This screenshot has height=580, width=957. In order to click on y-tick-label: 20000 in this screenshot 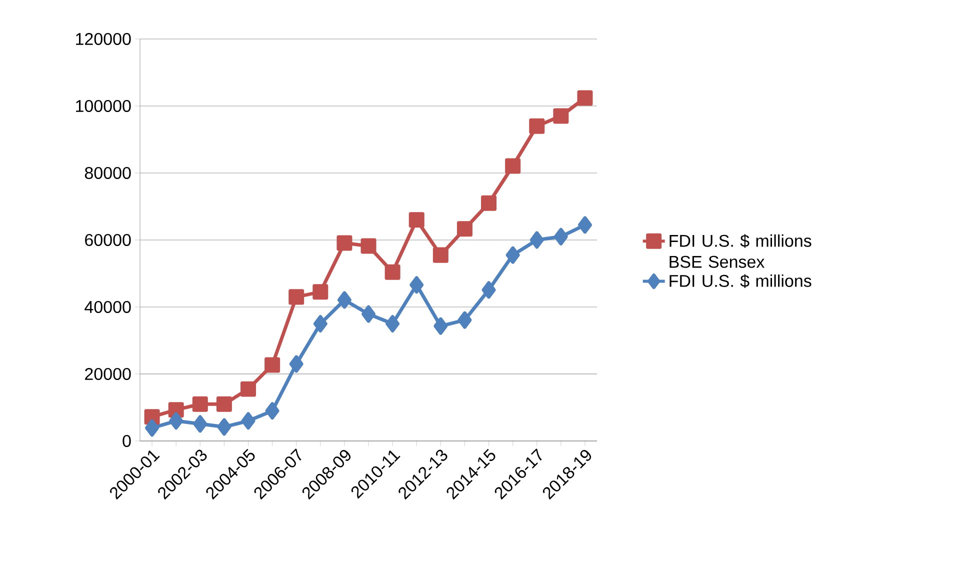, I will do `click(108, 374)`.